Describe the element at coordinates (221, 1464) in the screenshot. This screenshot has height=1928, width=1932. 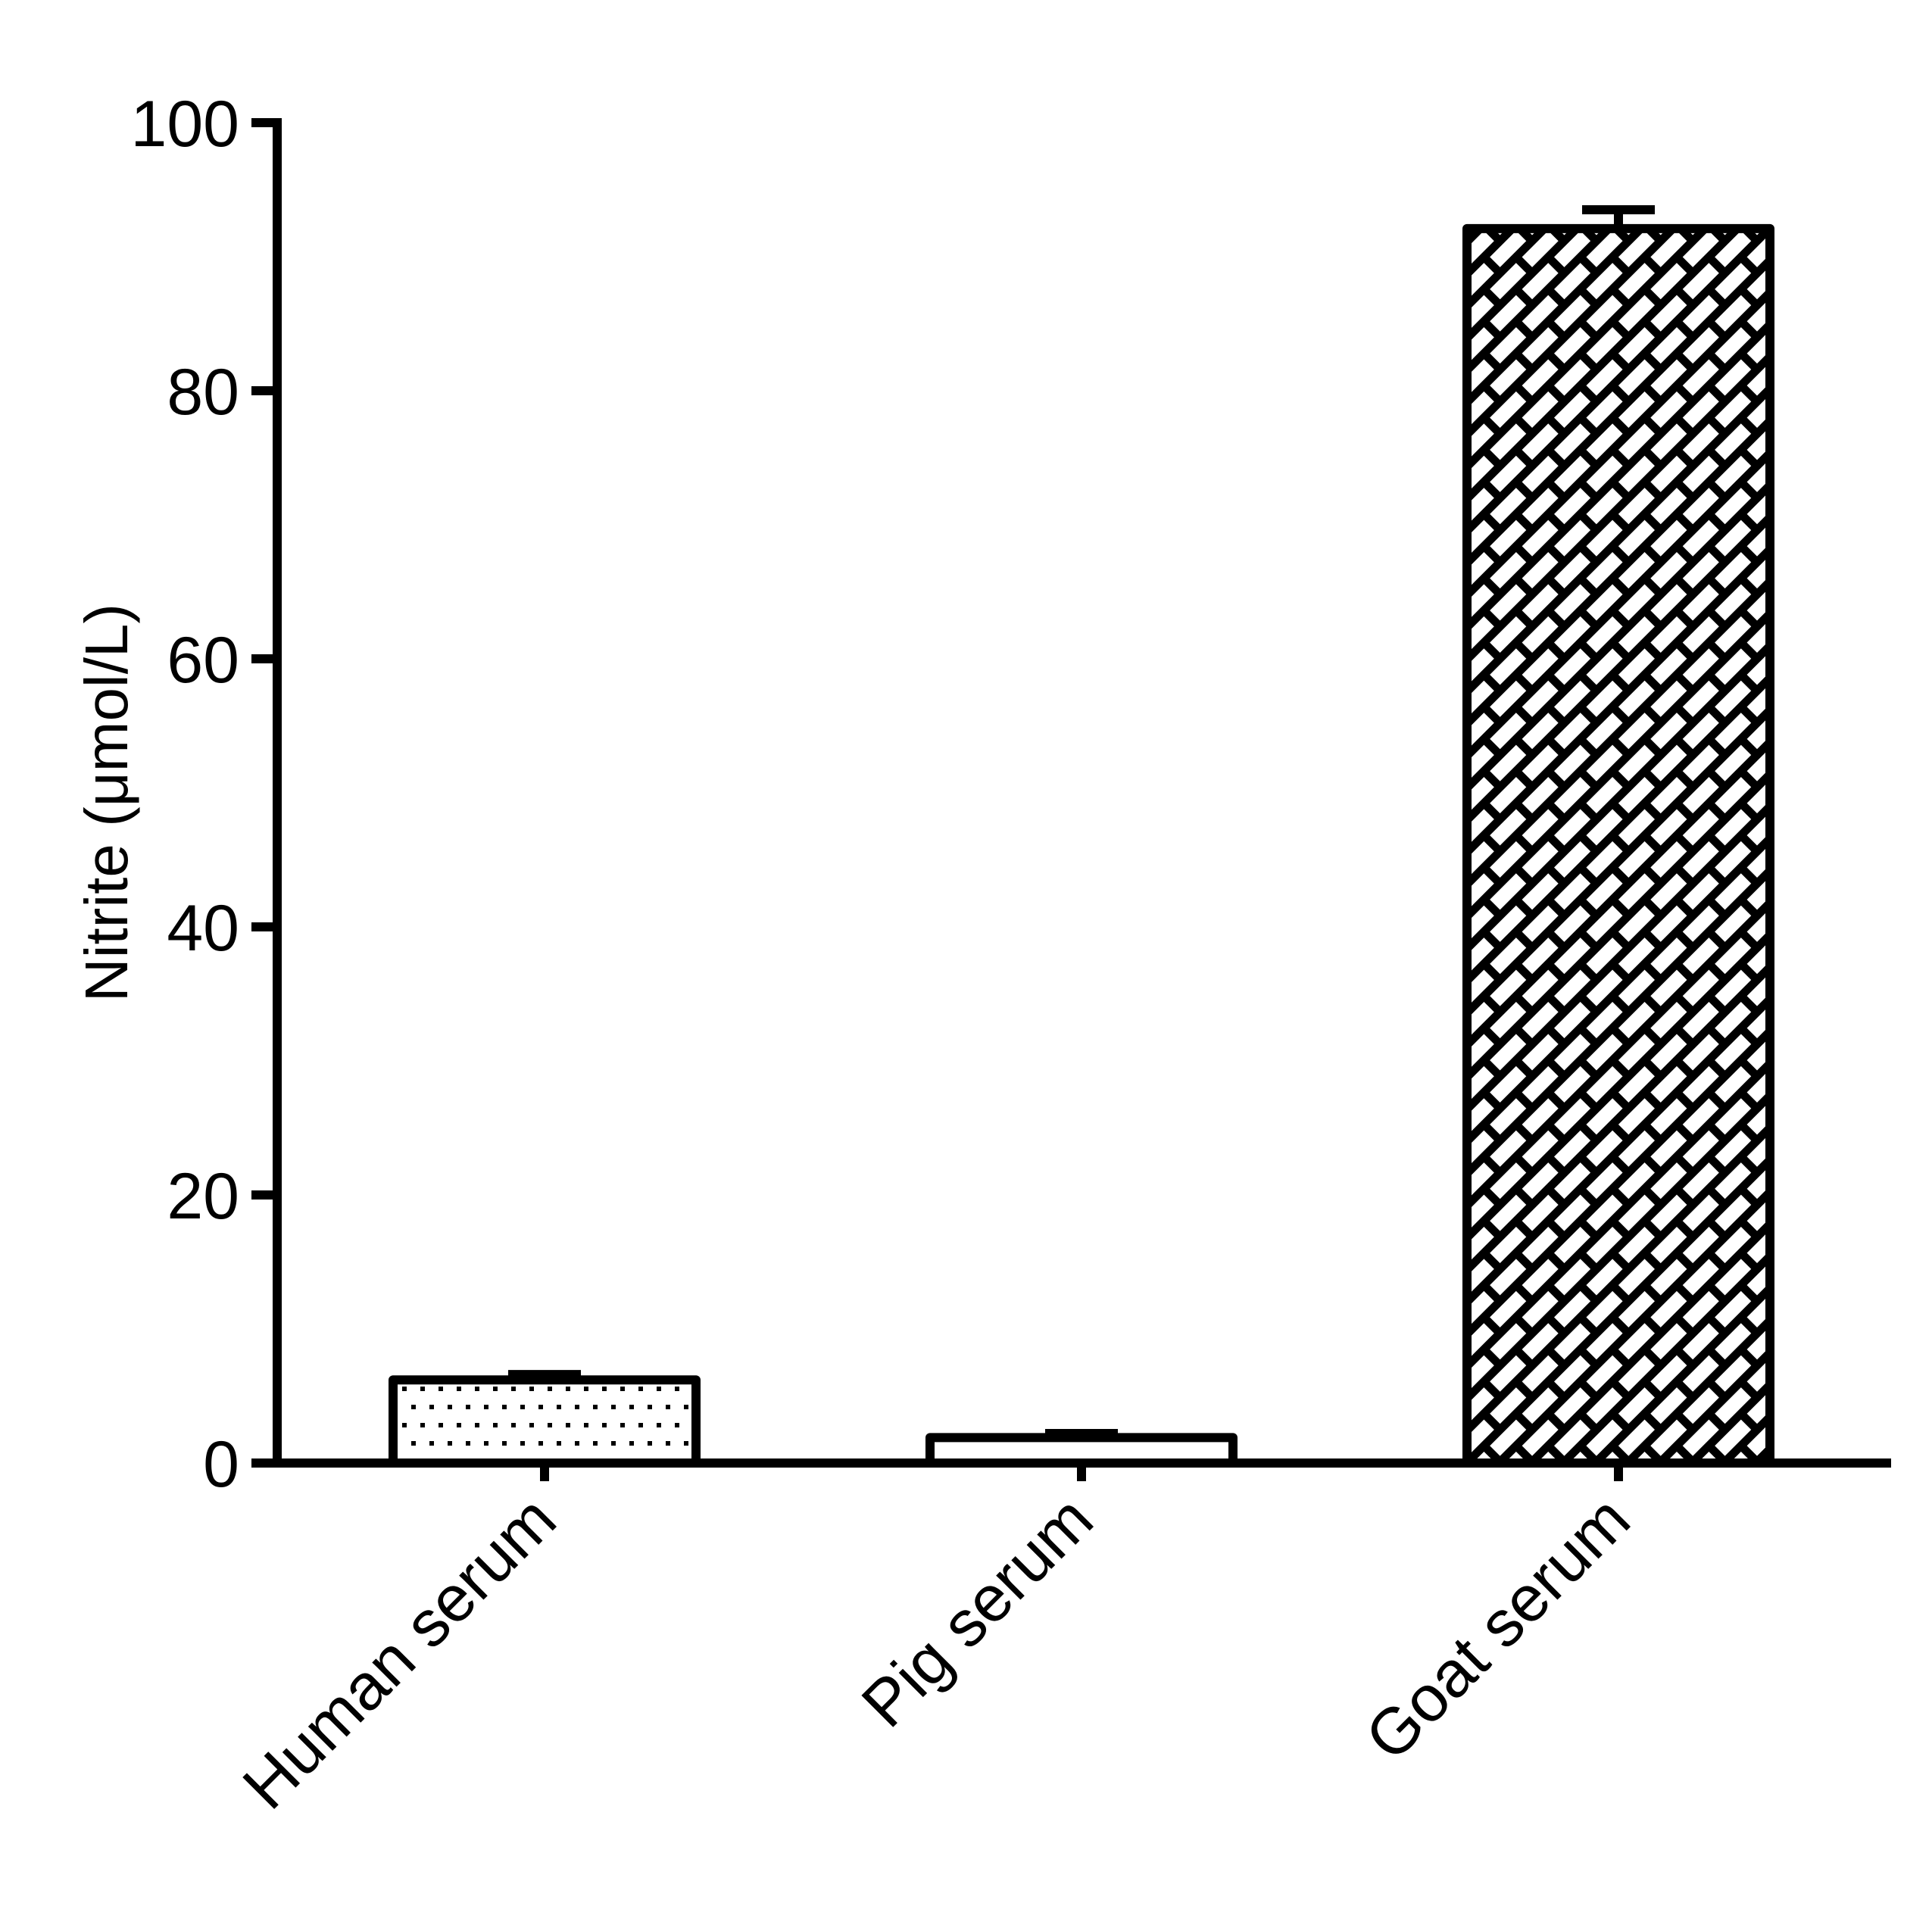
I see `y-tick-label: 0` at that location.